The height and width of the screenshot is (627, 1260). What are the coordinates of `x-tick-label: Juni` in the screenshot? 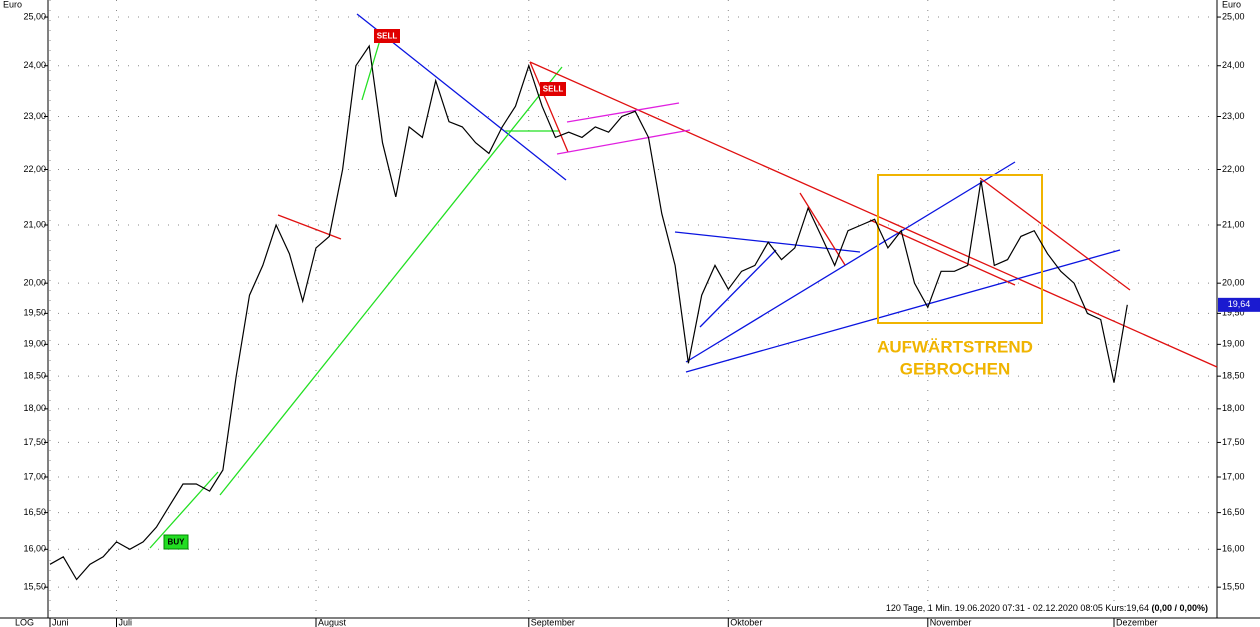 It's located at (60, 622).